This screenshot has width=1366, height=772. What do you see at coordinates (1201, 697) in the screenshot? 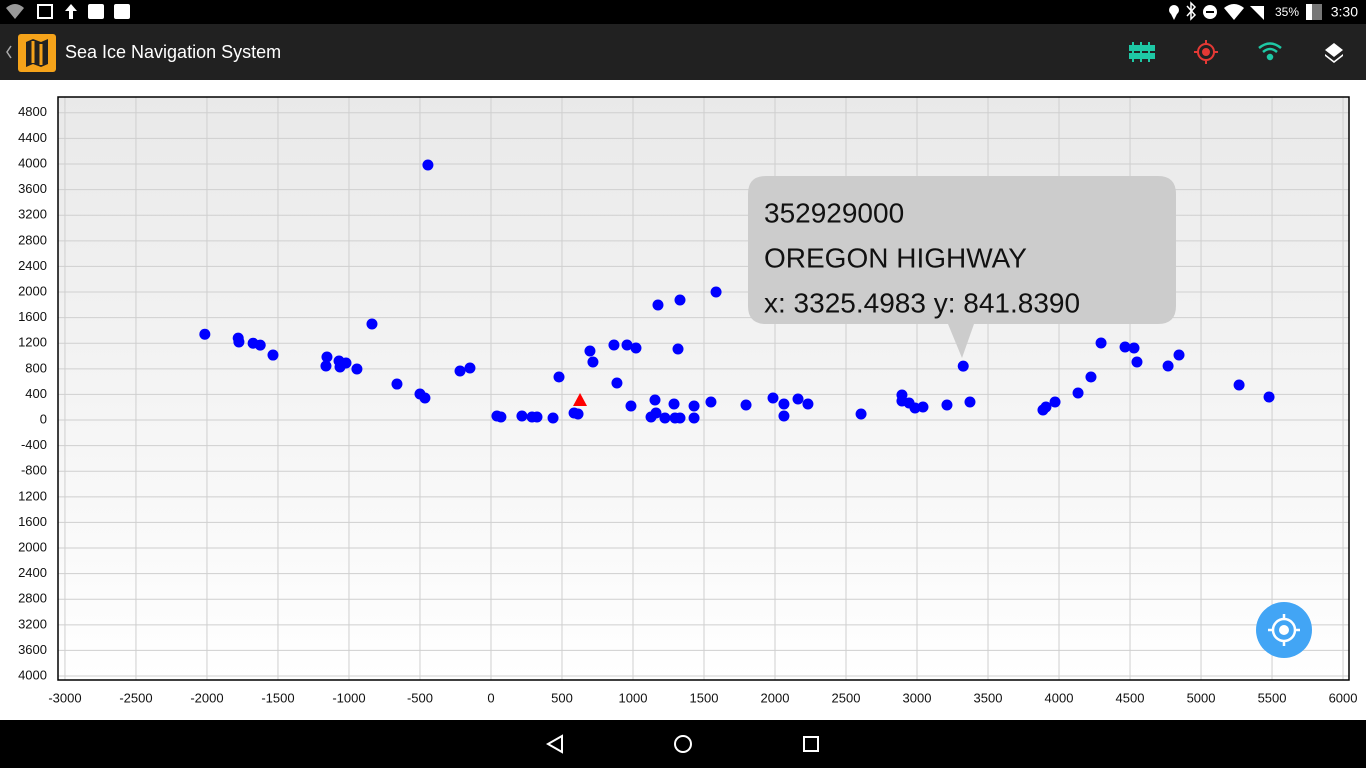
I see `x-tick-label: 5000` at bounding box center [1201, 697].